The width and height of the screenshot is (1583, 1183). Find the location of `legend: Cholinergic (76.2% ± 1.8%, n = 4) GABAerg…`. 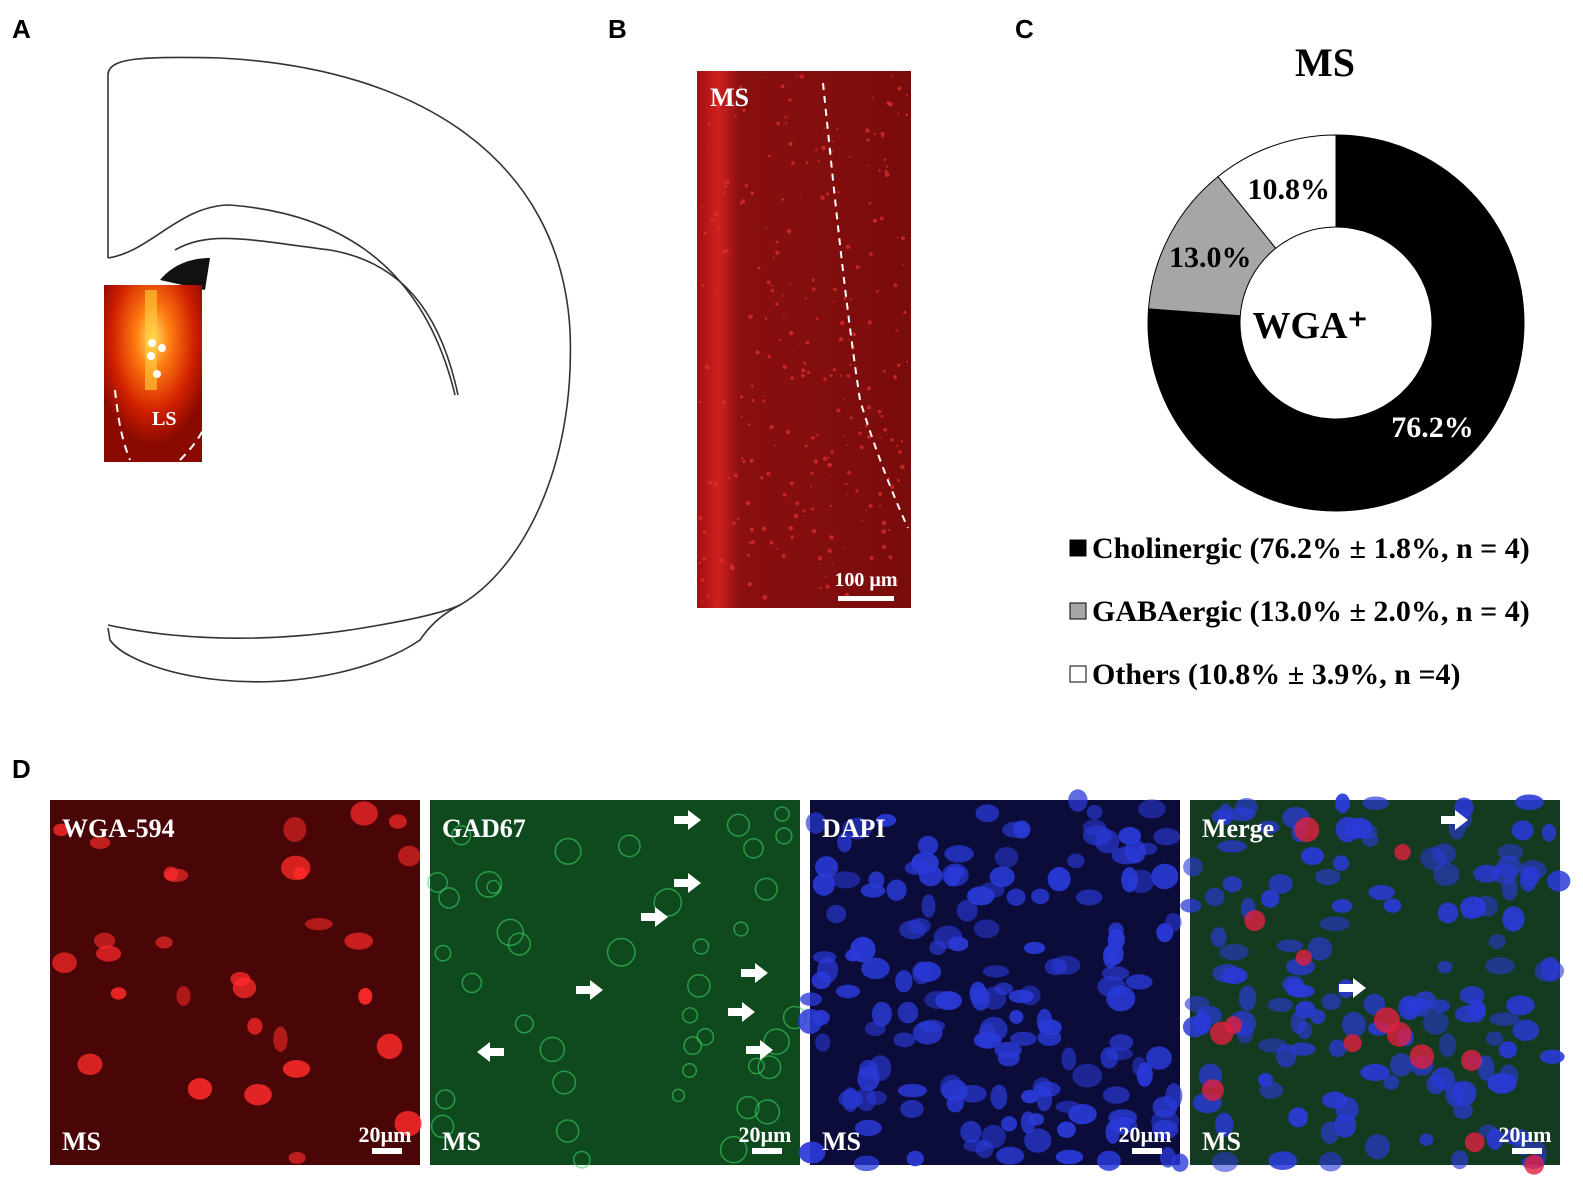

legend: Cholinergic (76.2% ± 1.8%, n = 4) GABAerg… is located at coordinates (1299, 611).